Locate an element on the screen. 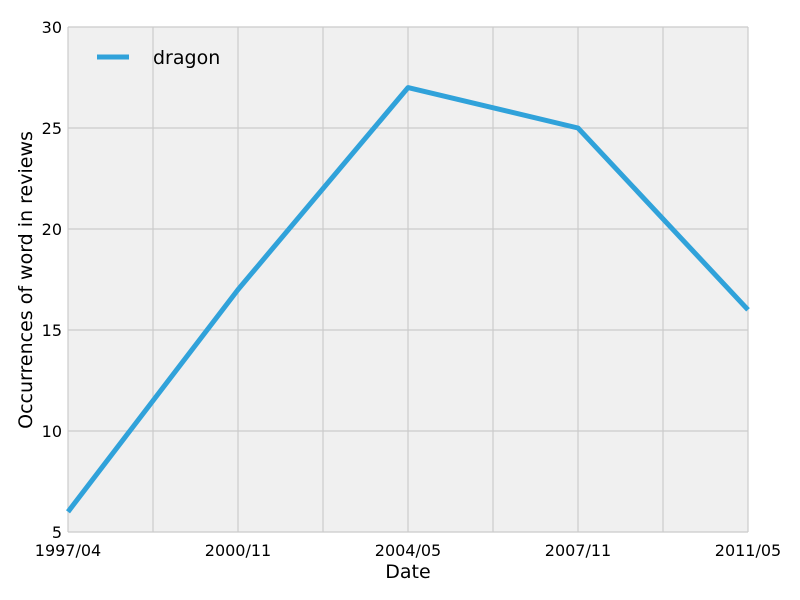  x-tick-label: 1997/04 is located at coordinates (68, 550).